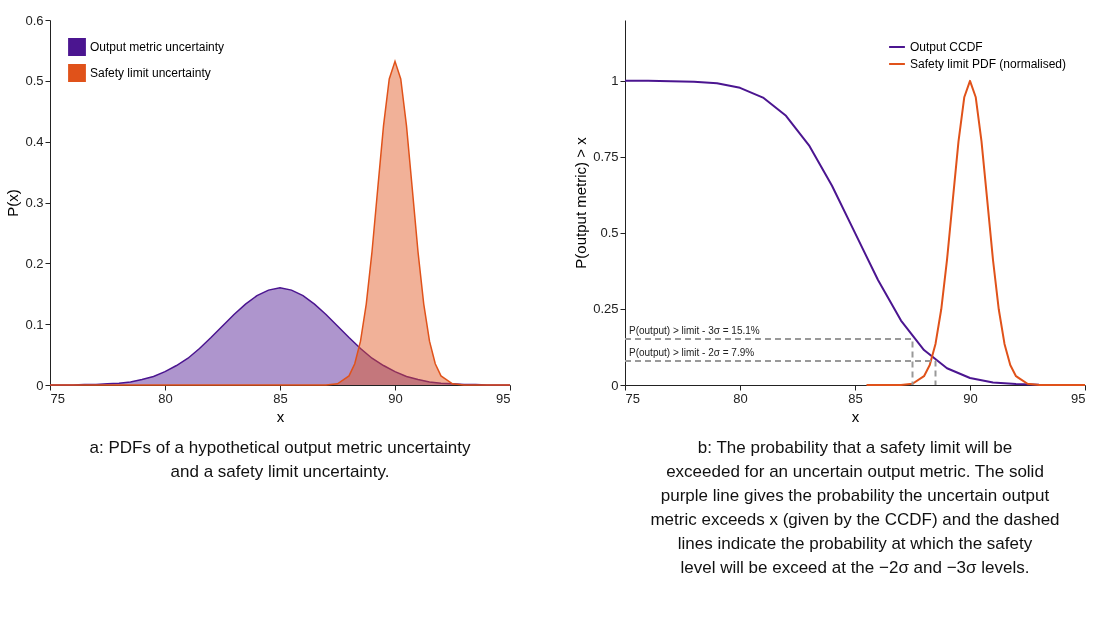  Describe the element at coordinates (988, 64) in the screenshot. I see `legend-label: Safety limit PDF (normalised)` at that location.